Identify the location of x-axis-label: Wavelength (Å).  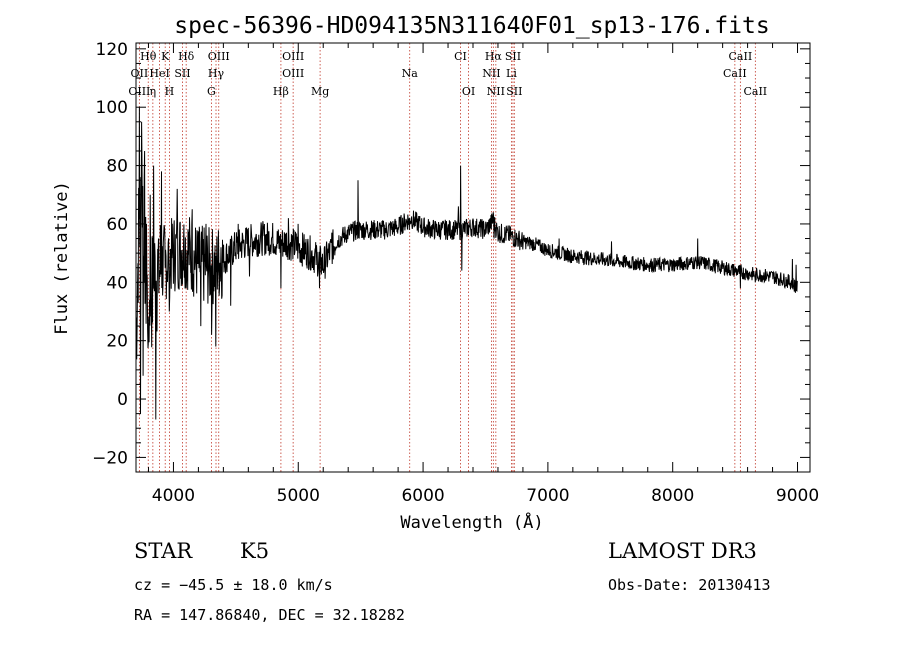
(471, 522).